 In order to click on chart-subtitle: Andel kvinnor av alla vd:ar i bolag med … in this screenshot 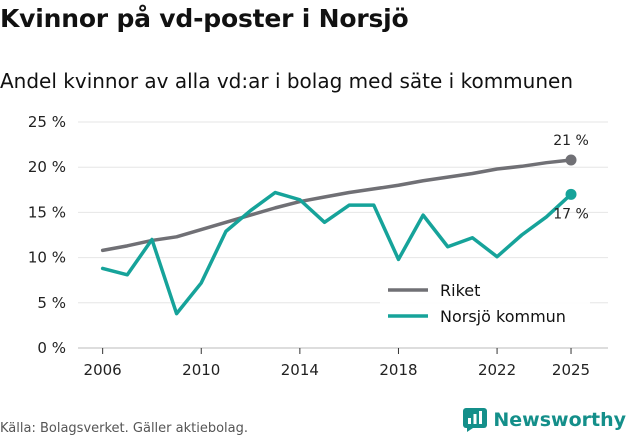, I will do `click(286, 81)`.